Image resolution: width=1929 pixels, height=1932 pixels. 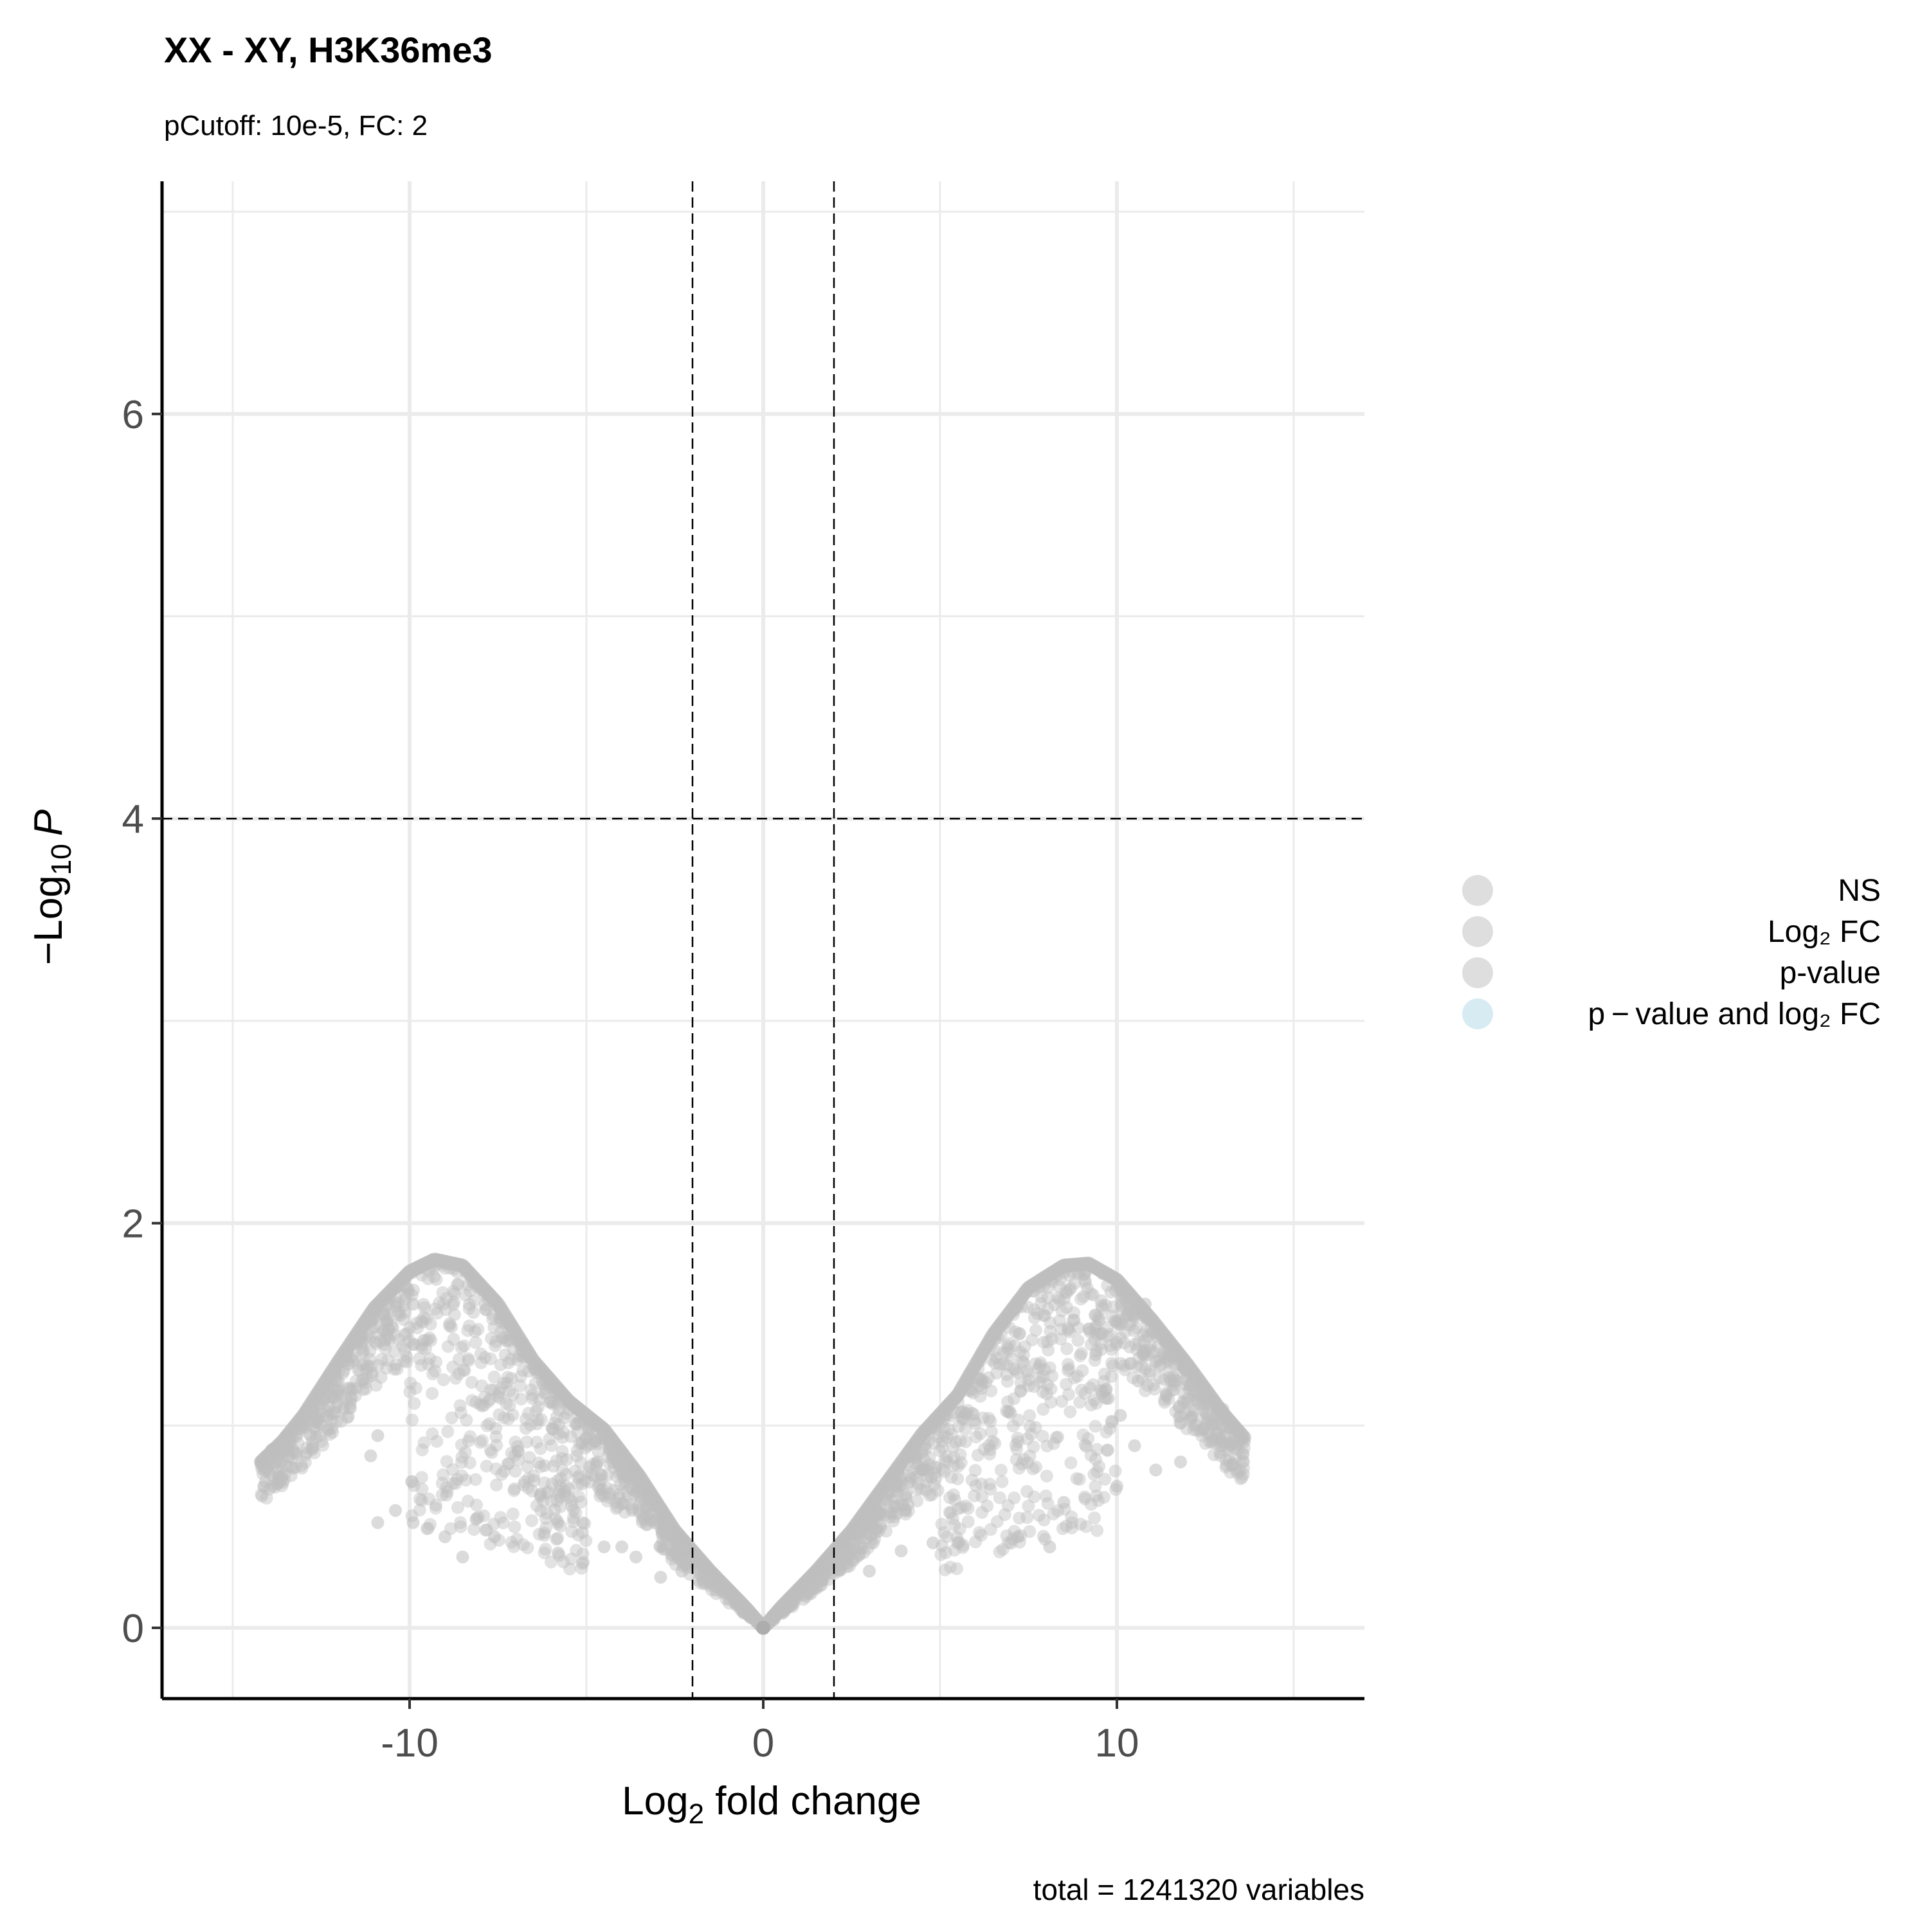 What do you see at coordinates (133, 1629) in the screenshot?
I see `y-tick-label: 0` at bounding box center [133, 1629].